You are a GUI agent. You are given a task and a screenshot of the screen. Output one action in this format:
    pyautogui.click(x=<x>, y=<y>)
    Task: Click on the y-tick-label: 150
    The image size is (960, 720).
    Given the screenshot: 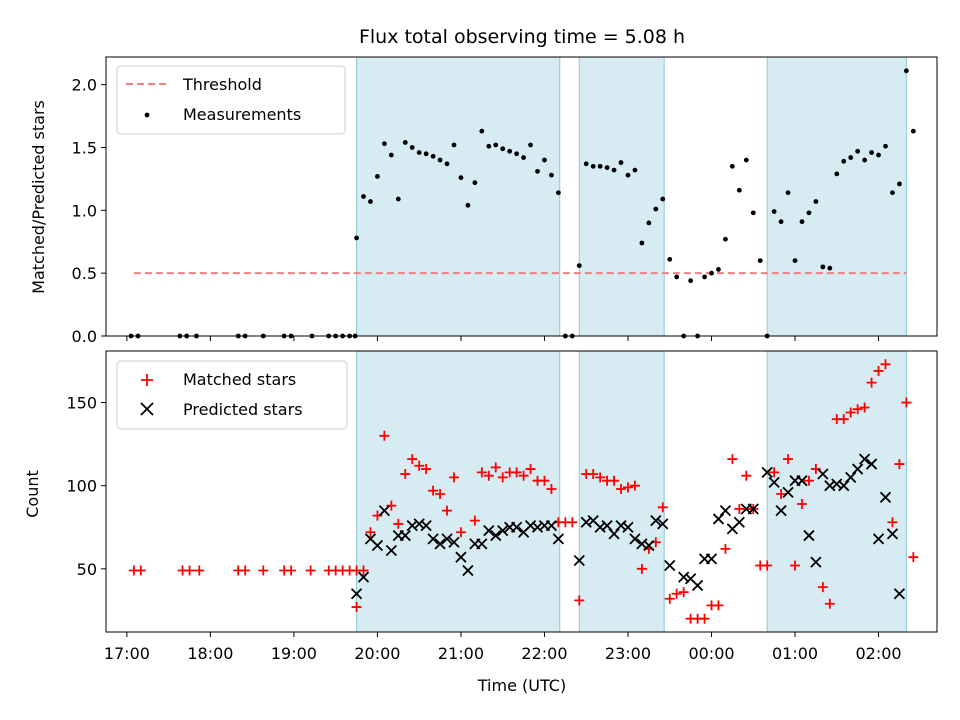 What is the action you would take?
    pyautogui.click(x=81, y=403)
    